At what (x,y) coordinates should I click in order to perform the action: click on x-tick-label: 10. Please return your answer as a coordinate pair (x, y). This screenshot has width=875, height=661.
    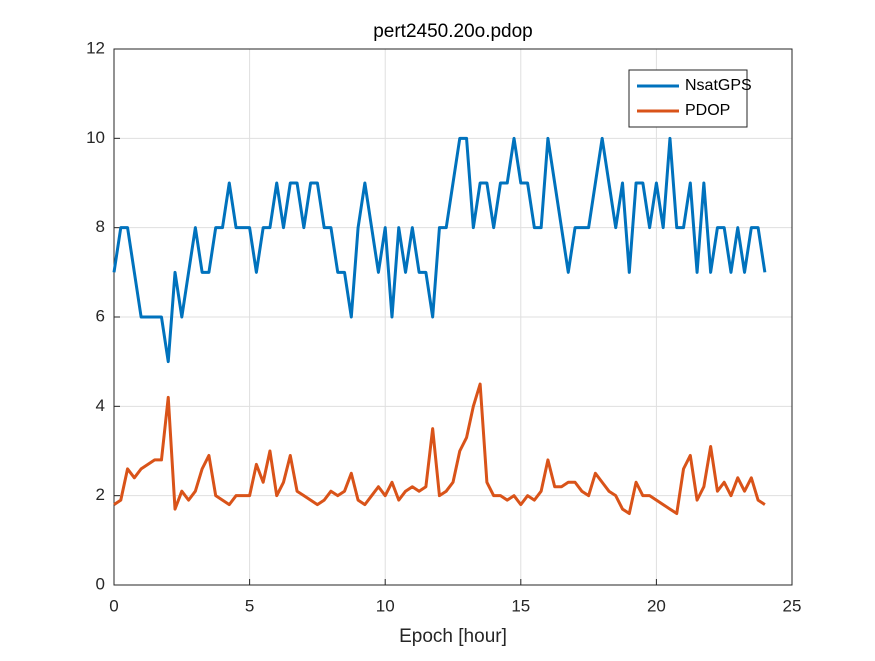
    Looking at the image, I should click on (385, 605).